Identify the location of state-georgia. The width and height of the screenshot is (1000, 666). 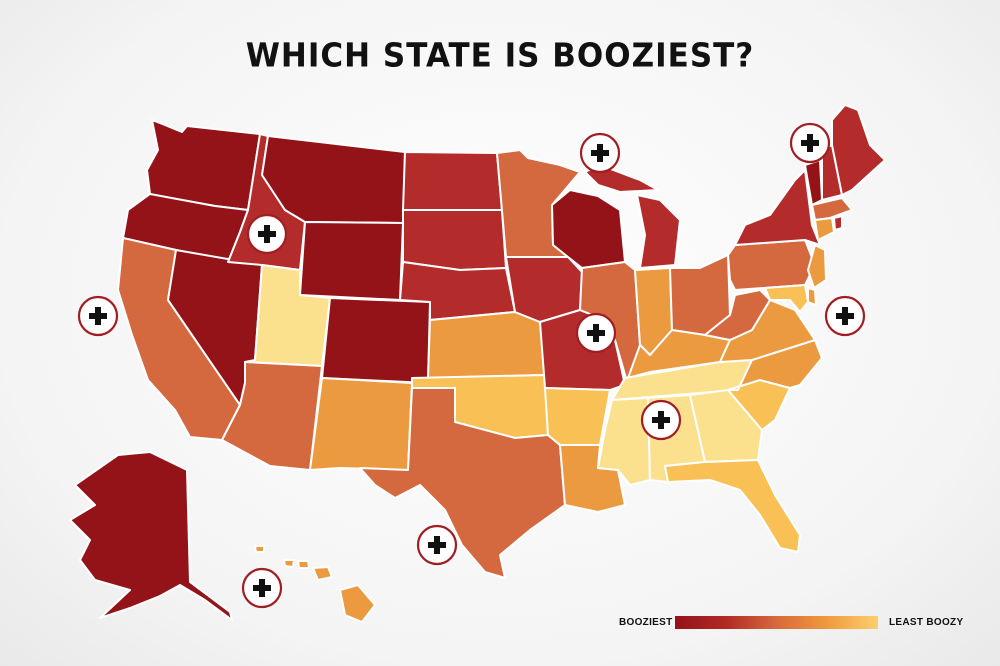
(726, 426).